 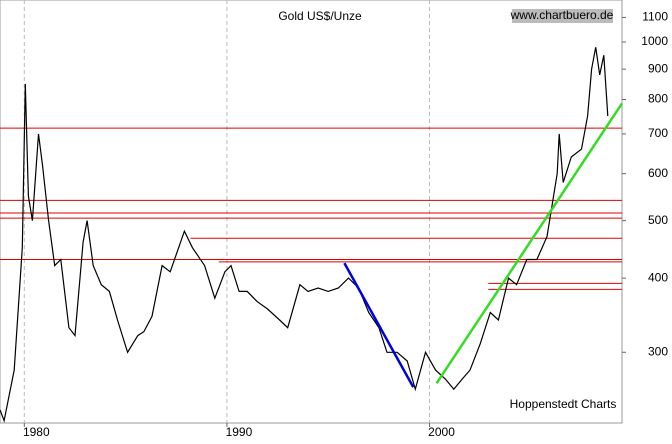 What do you see at coordinates (658, 351) in the screenshot?
I see `y-tick-label: 300` at bounding box center [658, 351].